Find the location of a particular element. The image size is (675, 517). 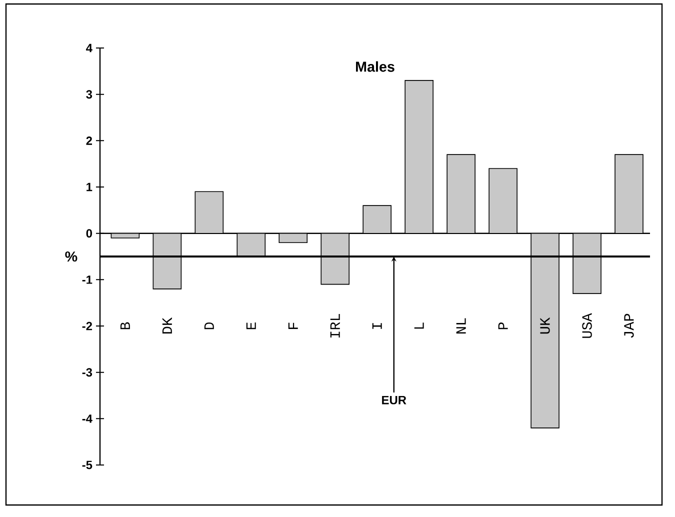

y-tick-label: -3 is located at coordinates (87, 372).